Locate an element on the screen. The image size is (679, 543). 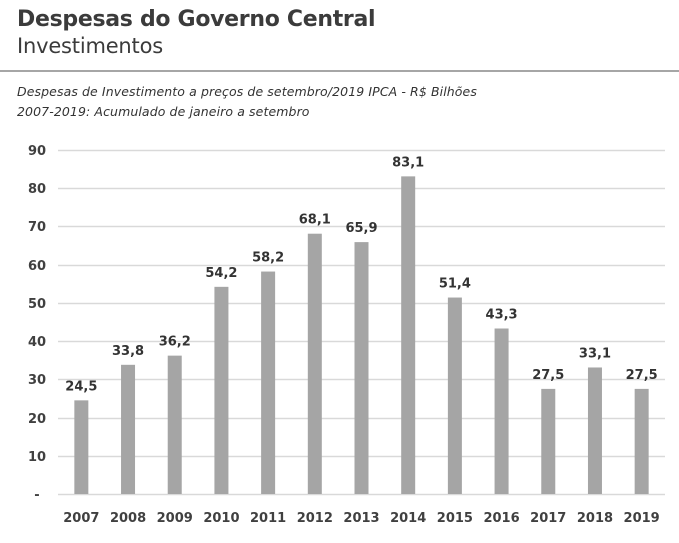
data-label: 51,4 is located at coordinates (455, 284).